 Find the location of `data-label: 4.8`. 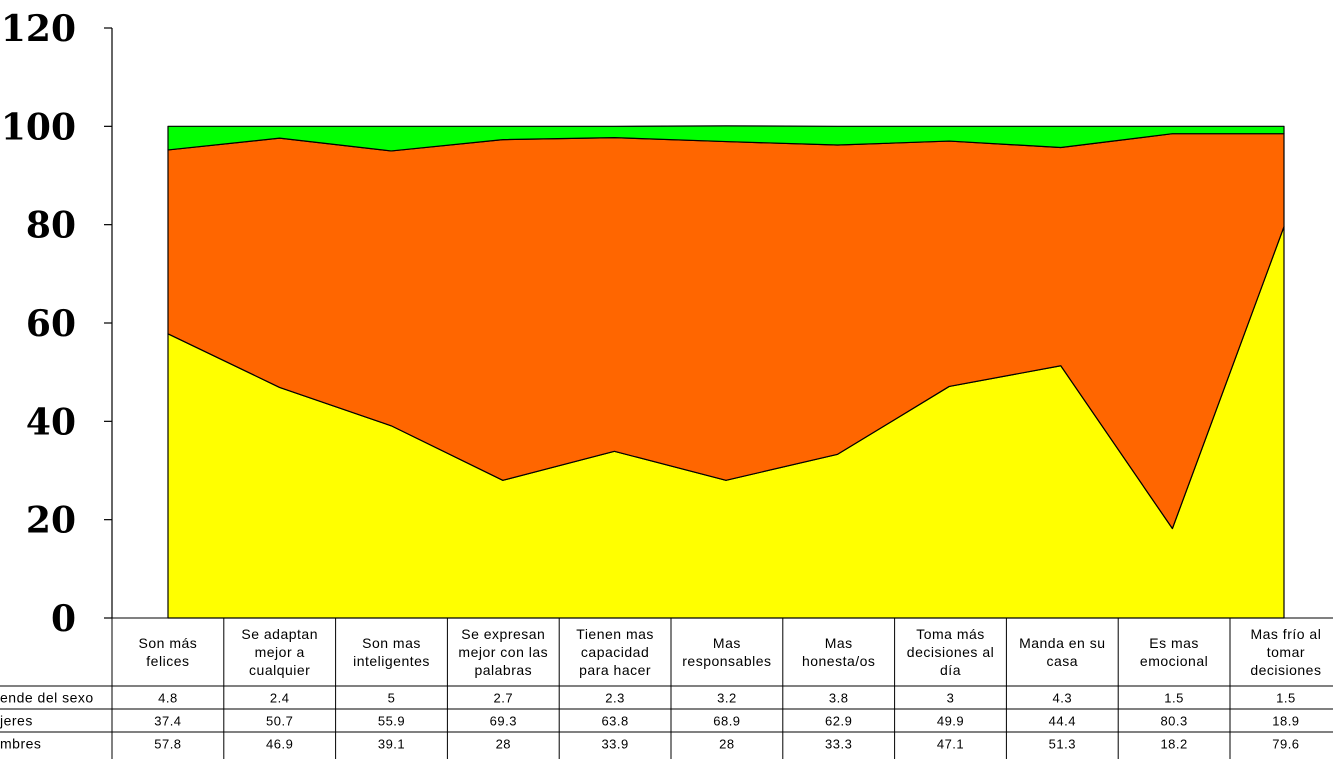

data-label: 4.8 is located at coordinates (168, 698).